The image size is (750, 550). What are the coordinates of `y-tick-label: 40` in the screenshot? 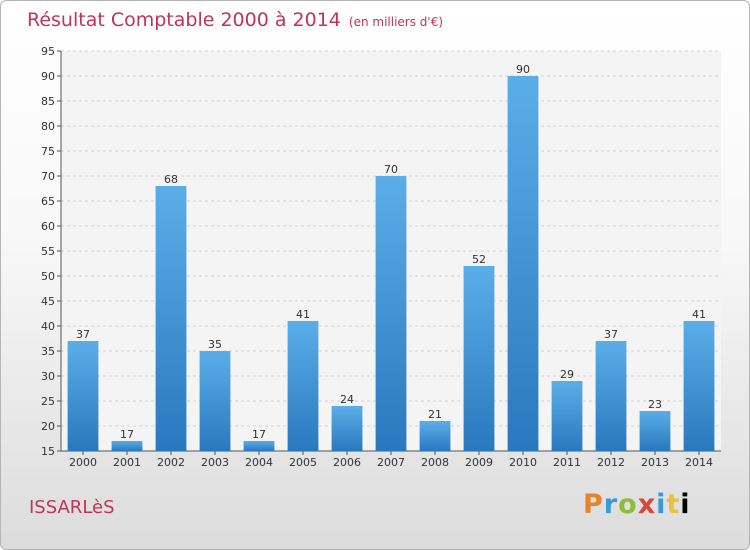 It's located at (48, 326).